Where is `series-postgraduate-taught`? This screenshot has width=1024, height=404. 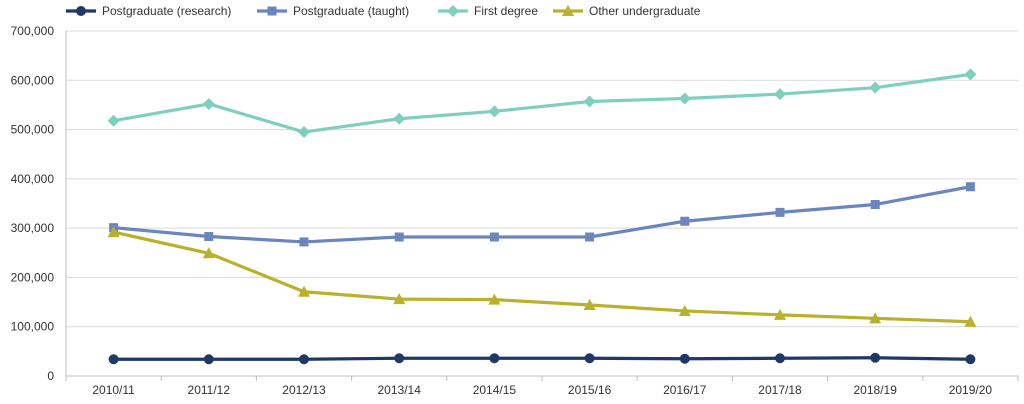
series-postgraduate-taught is located at coordinates (542, 214).